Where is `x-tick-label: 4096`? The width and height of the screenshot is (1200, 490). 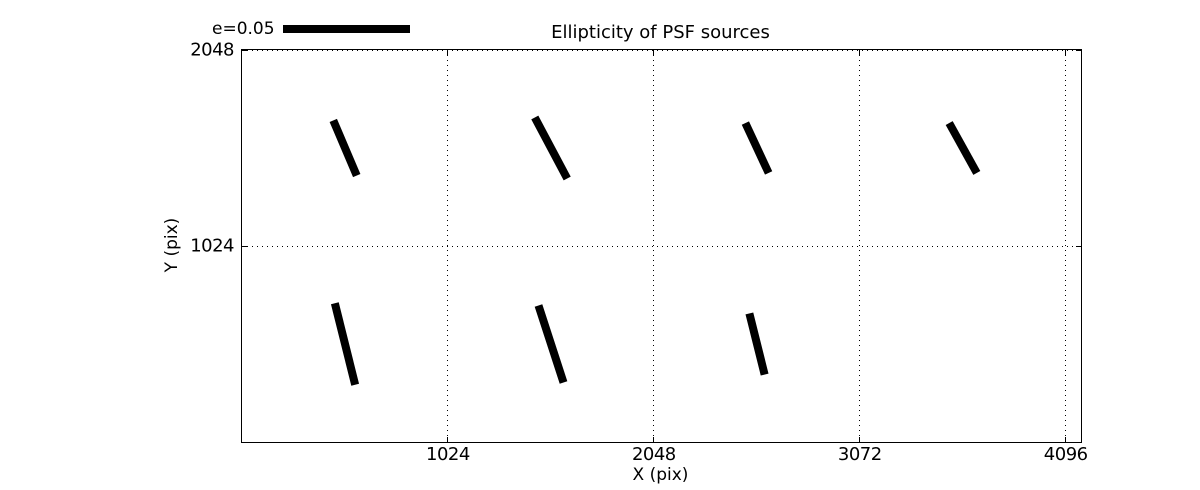
x-tick-label: 4096 is located at coordinates (1065, 454).